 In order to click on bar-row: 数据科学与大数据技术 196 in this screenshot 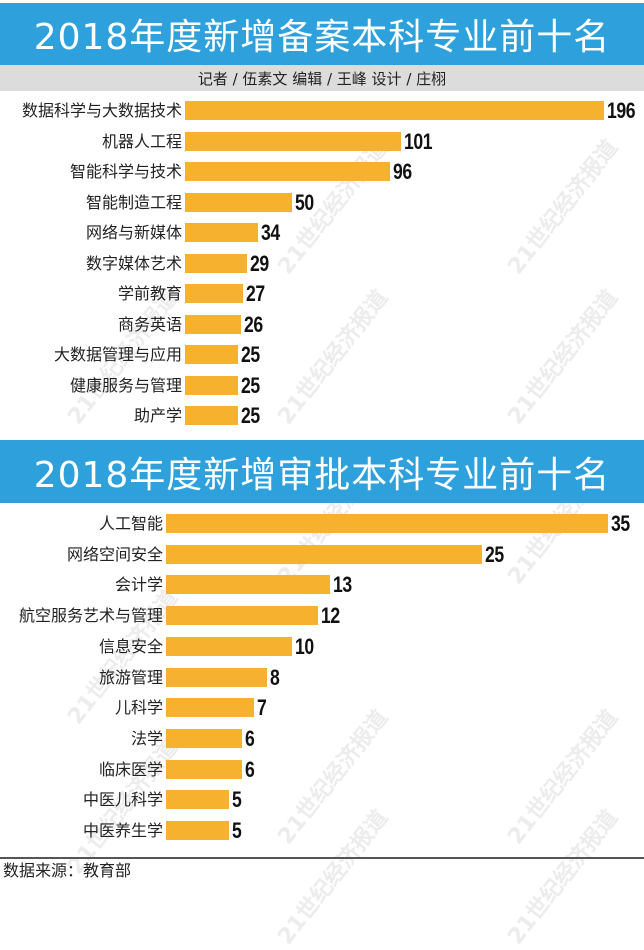, I will do `click(322, 110)`.